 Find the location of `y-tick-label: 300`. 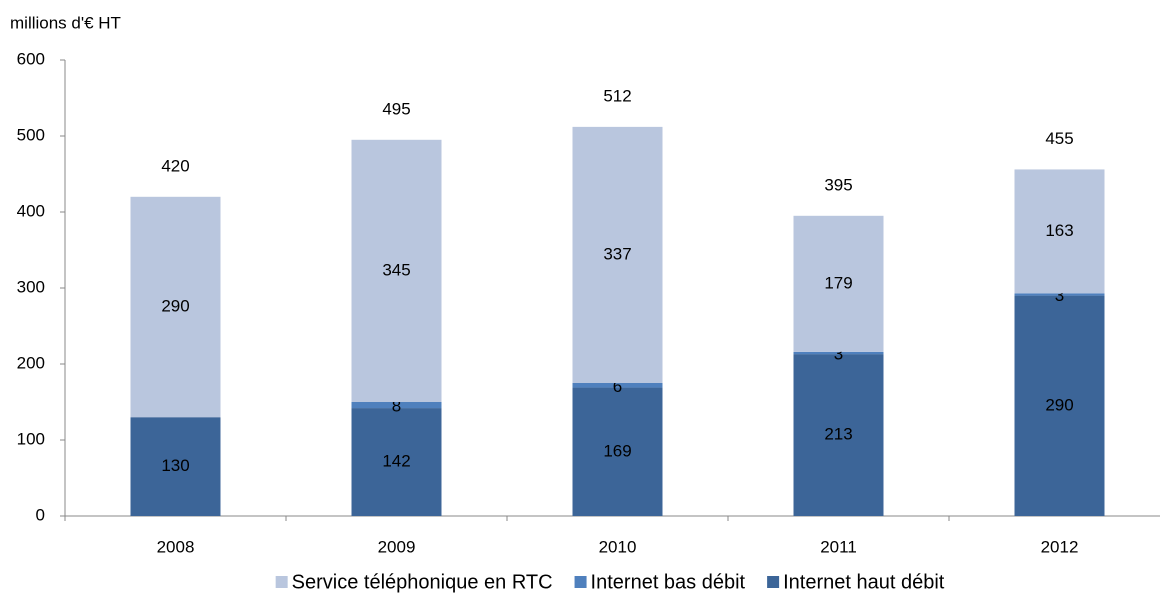

y-tick-label: 300 is located at coordinates (31, 286).